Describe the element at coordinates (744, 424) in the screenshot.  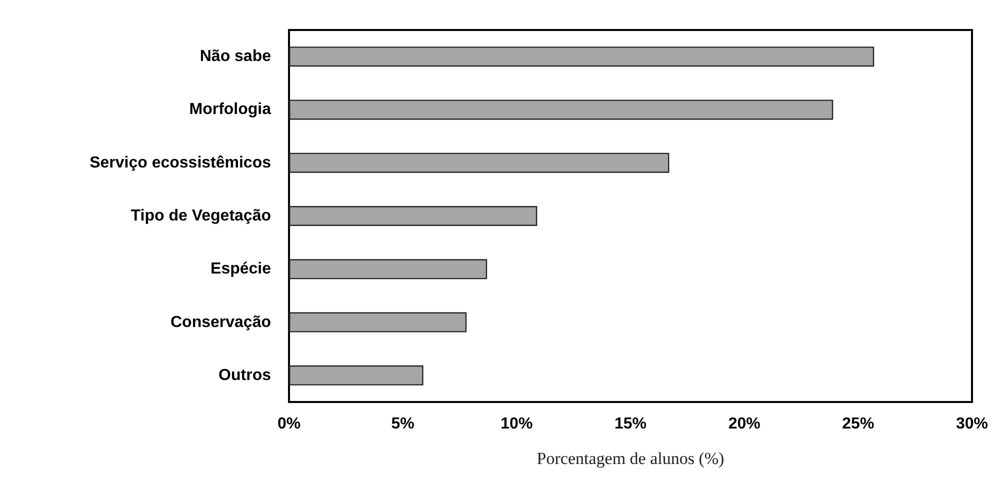
I see `x-tick-label: 20%` at that location.